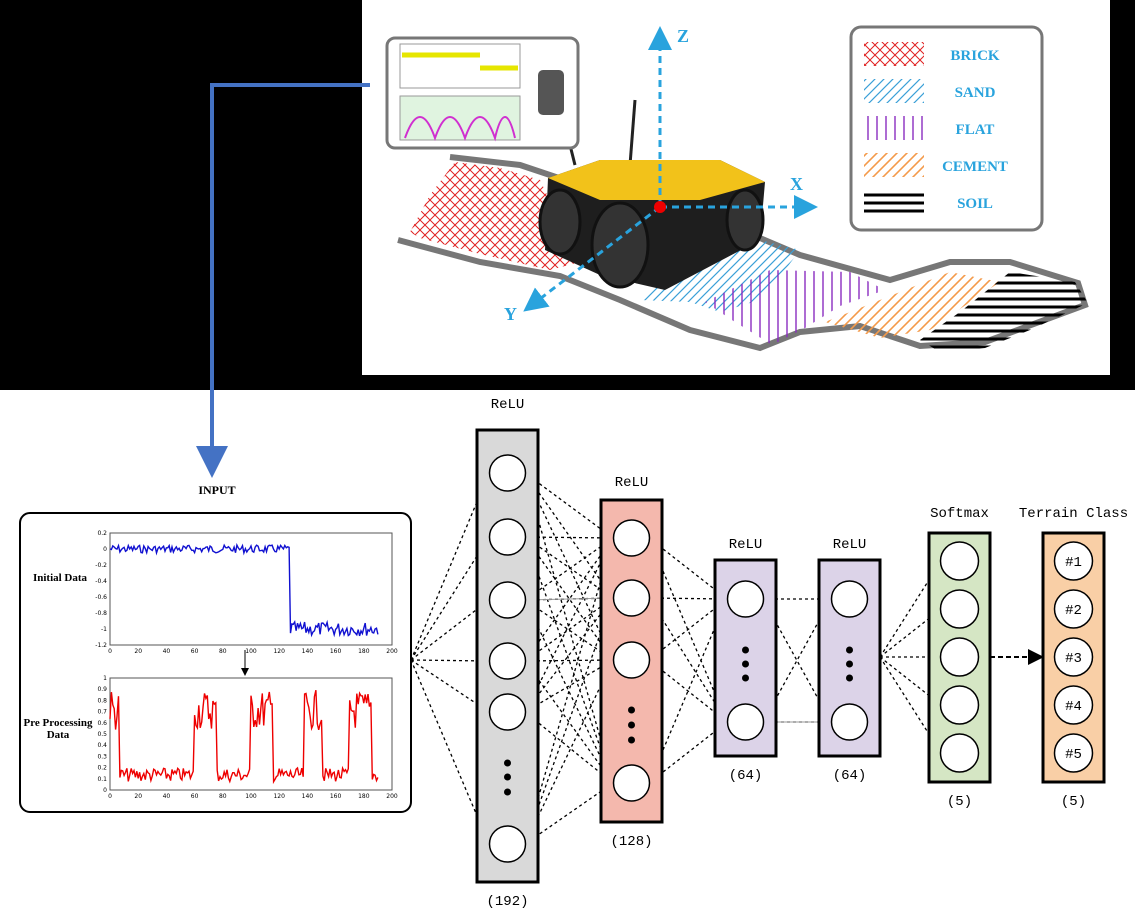 This screenshot has width=1135, height=922. Describe the element at coordinates (251, 651) in the screenshot. I see `x-tick-label: 100` at that location.